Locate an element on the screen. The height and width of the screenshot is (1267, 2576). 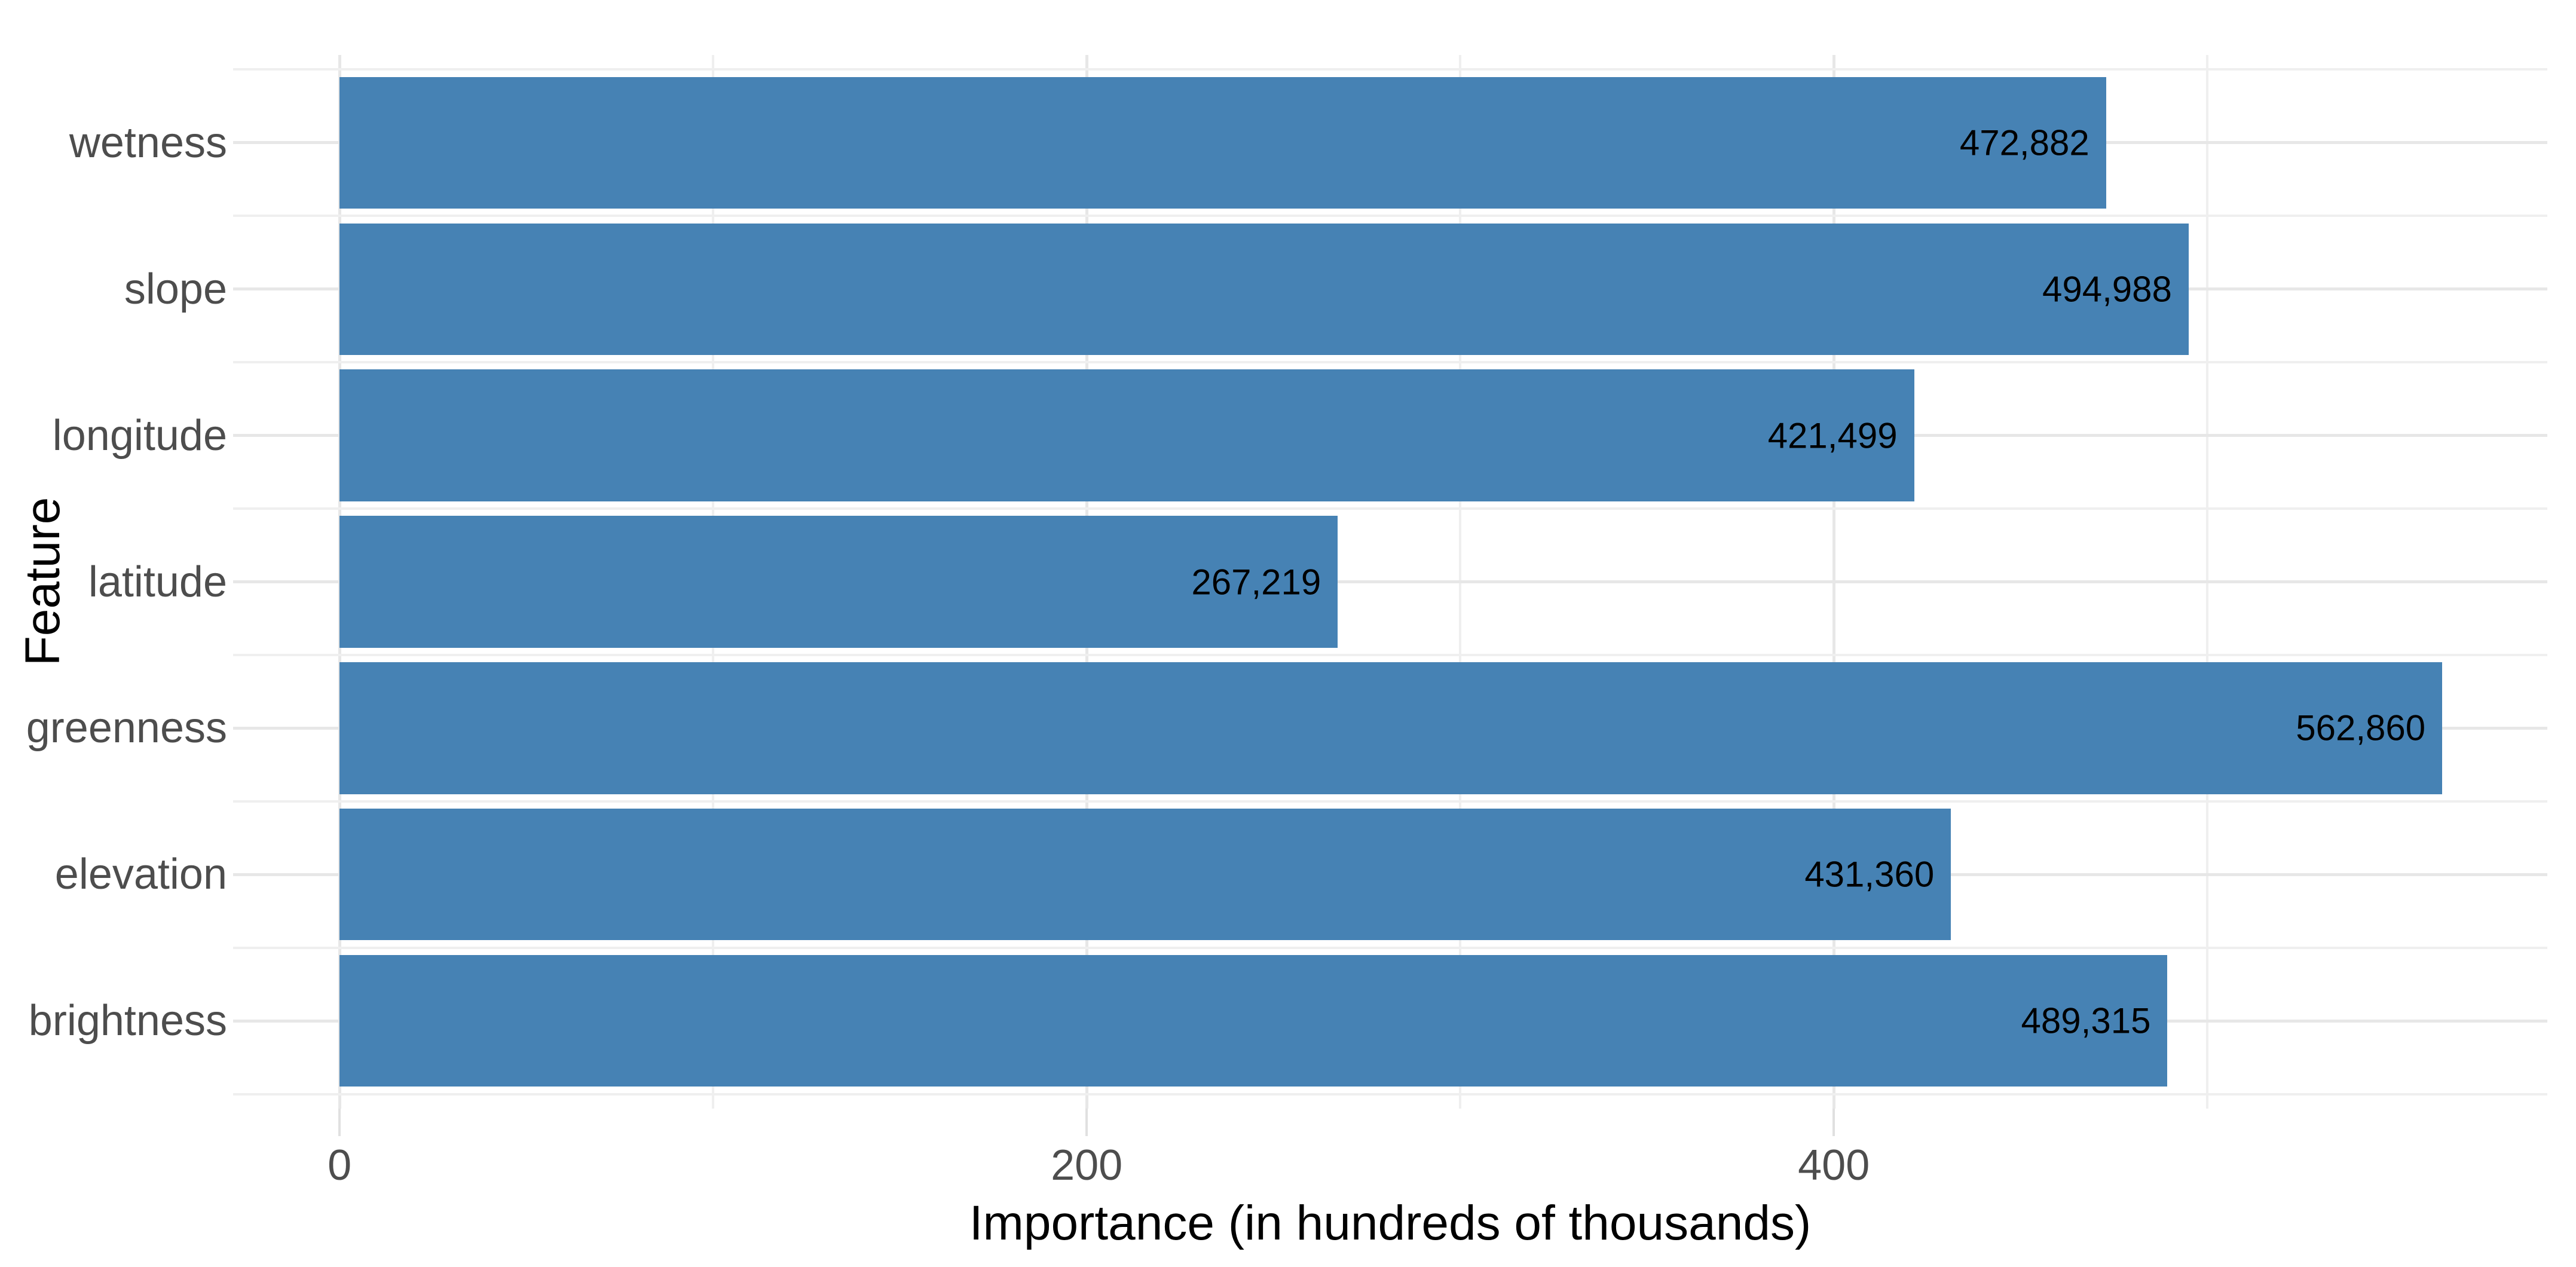
x-tick-label: 200 is located at coordinates (1087, 1165).